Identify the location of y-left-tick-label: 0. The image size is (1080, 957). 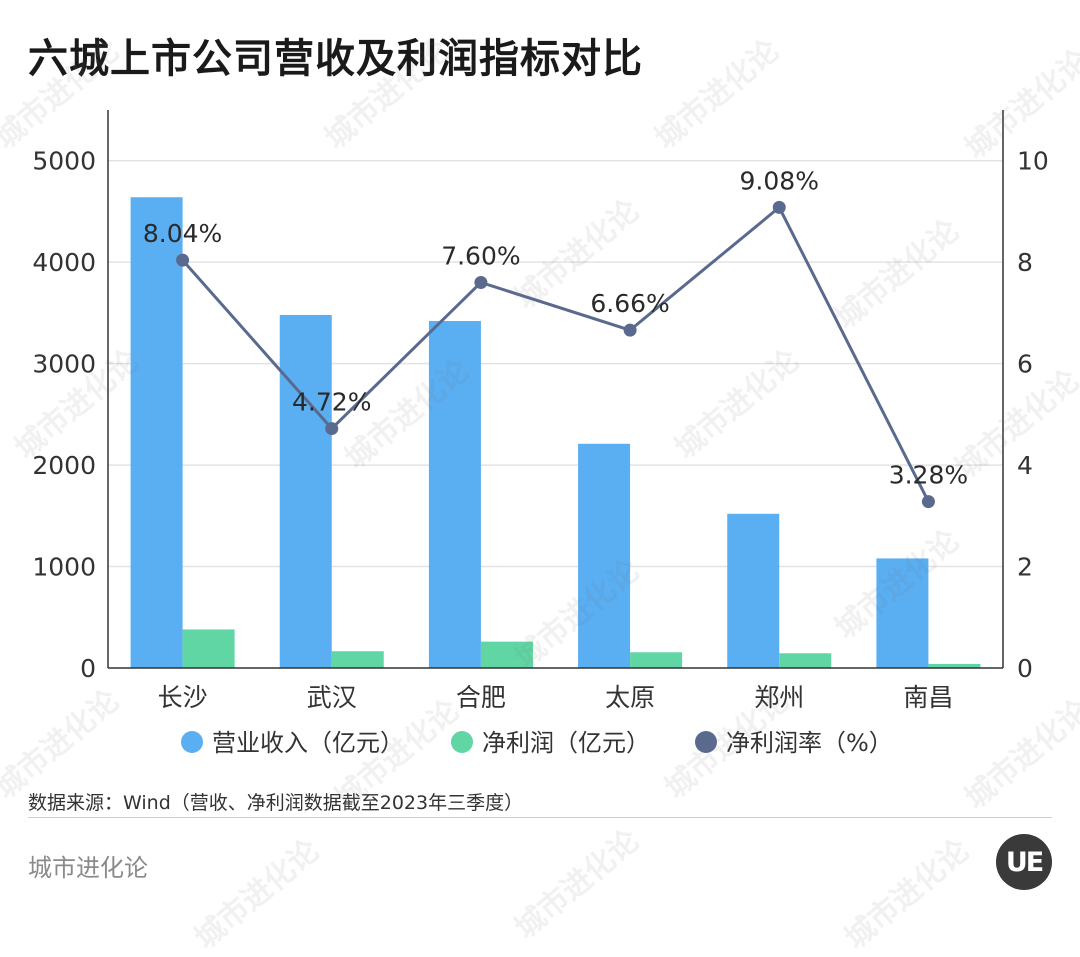
(88, 668).